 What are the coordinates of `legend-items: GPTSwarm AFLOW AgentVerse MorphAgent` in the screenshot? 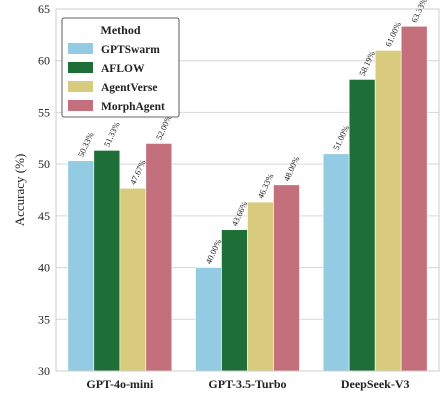 It's located at (116, 78).